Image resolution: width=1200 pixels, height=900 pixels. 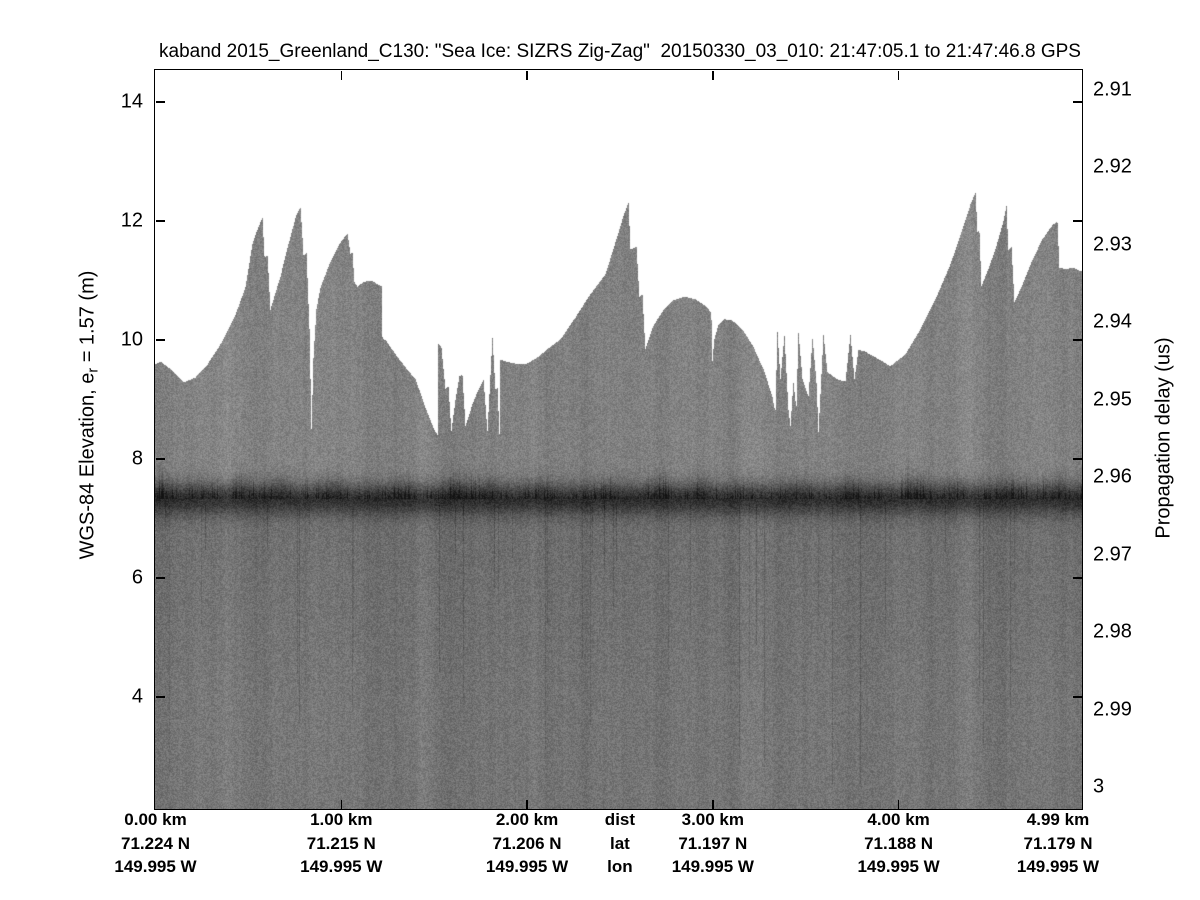 I want to click on elevation-tick-label: 14, so click(x=131, y=101).